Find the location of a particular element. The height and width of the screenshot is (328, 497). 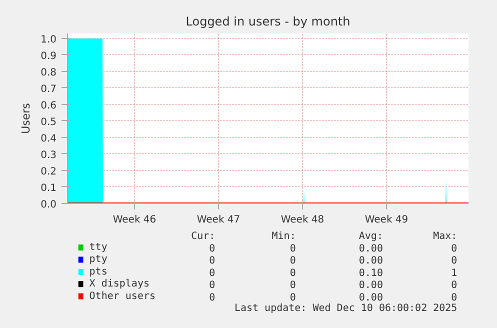

x-tick-label: Week 48 is located at coordinates (302, 220).